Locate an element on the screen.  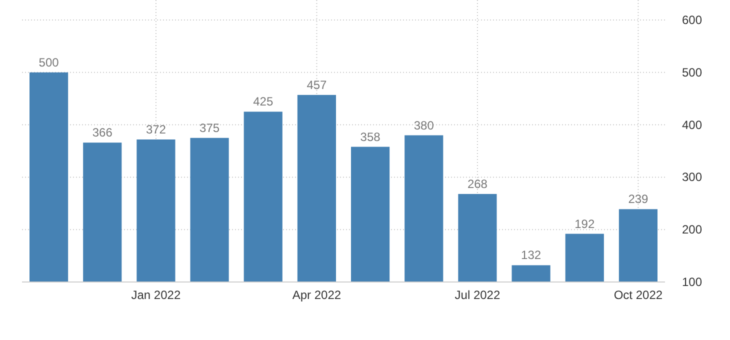
data-label: 425 is located at coordinates (263, 101).